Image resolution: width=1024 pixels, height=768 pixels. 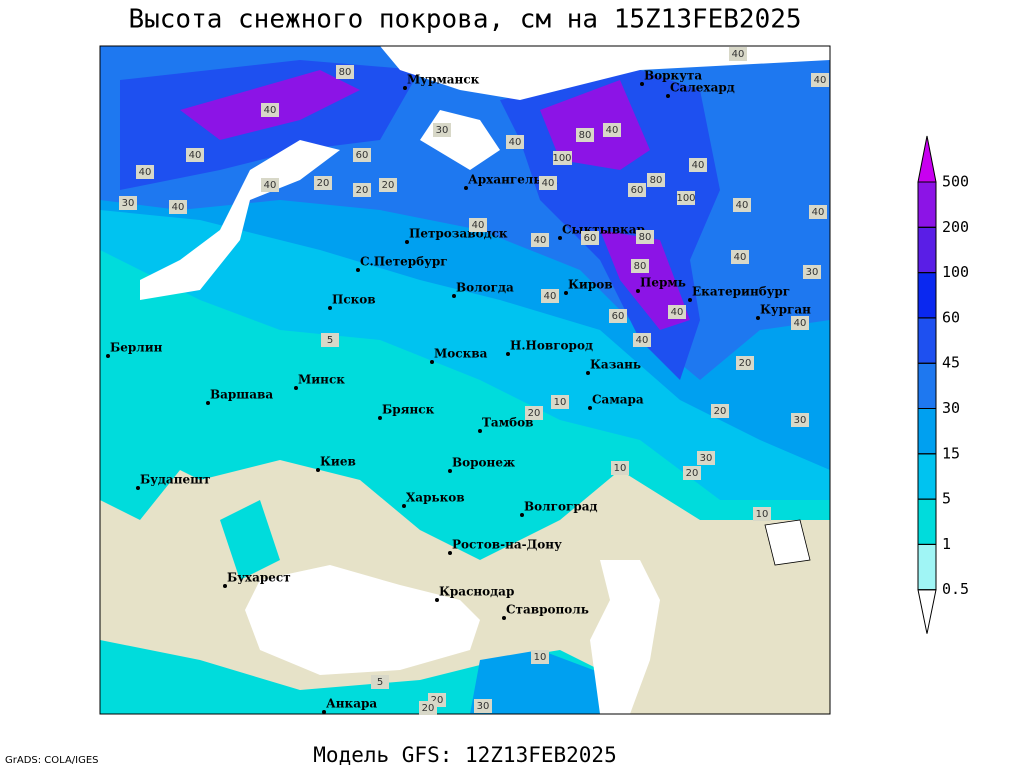 What do you see at coordinates (485, 288) in the screenshot?
I see `city-label: Вологда` at bounding box center [485, 288].